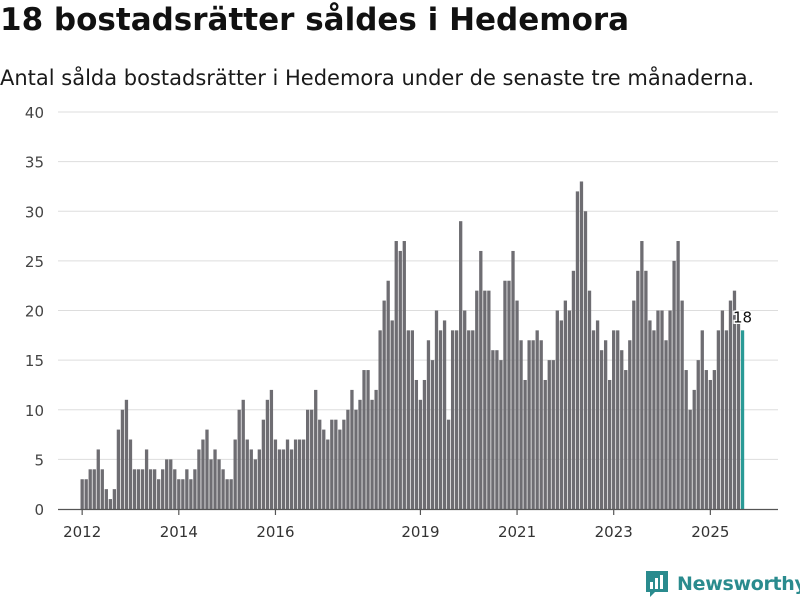 The width and height of the screenshot is (800, 600). Describe the element at coordinates (34, 212) in the screenshot. I see `y-tick-label: 30` at that location.